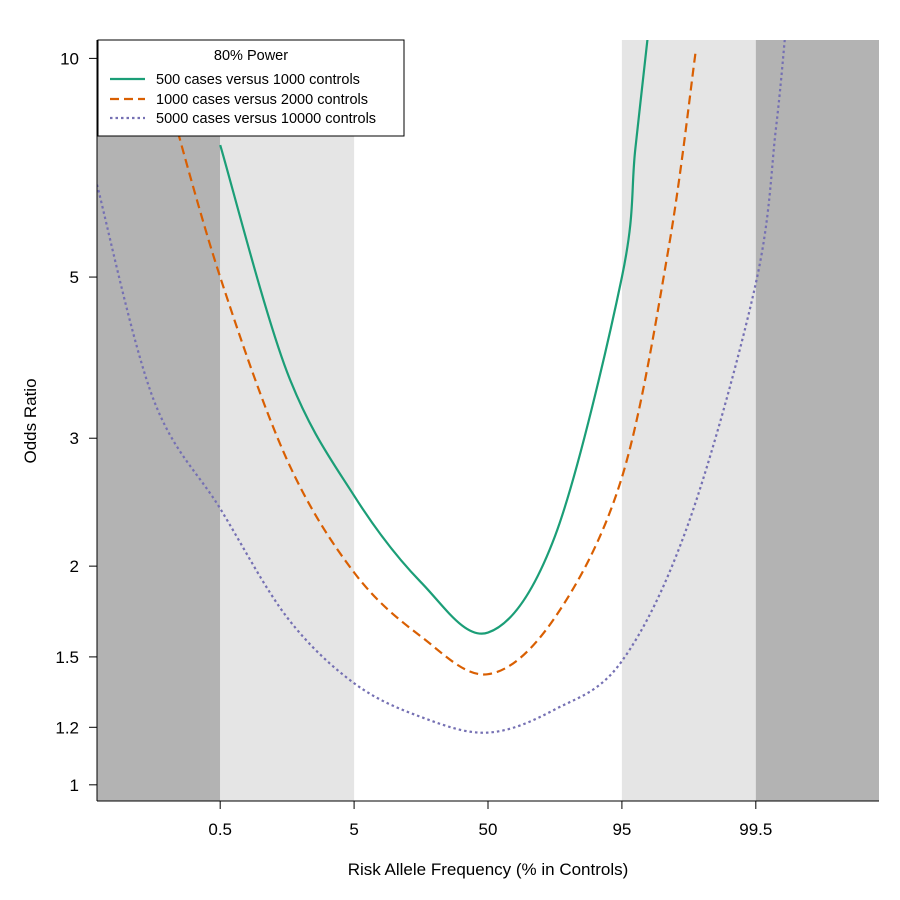 This screenshot has width=900, height=900. What do you see at coordinates (220, 829) in the screenshot?
I see `x-tick-label: 0.5` at bounding box center [220, 829].